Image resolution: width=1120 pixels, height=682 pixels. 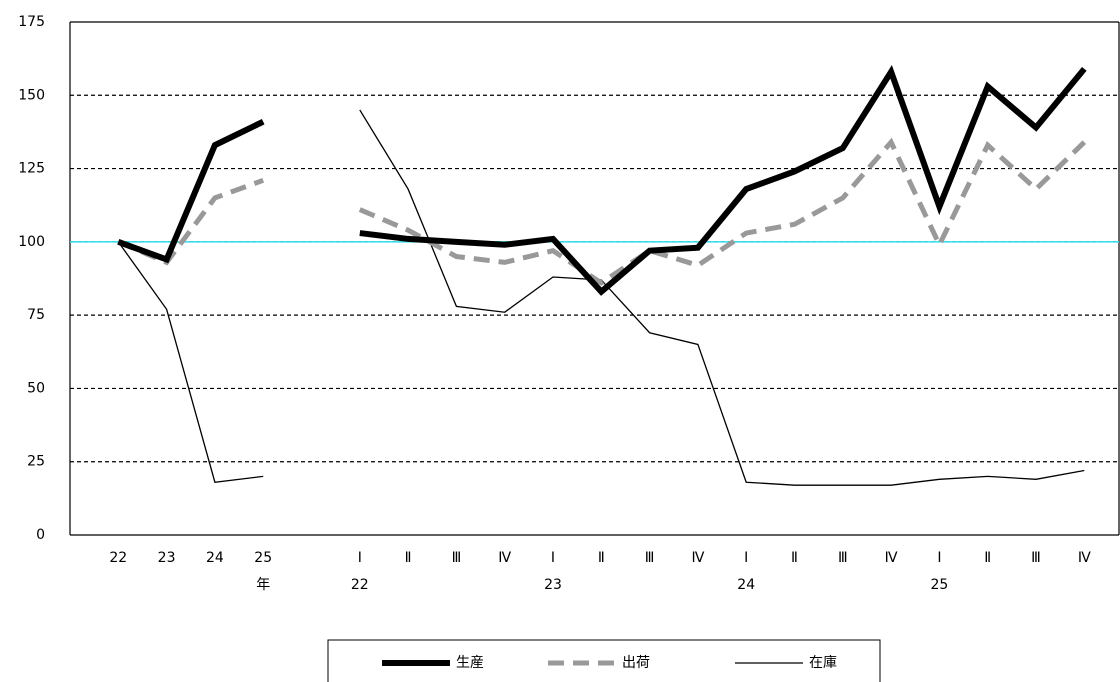 What do you see at coordinates (470, 663) in the screenshot?
I see `legend-label: 生産` at bounding box center [470, 663].